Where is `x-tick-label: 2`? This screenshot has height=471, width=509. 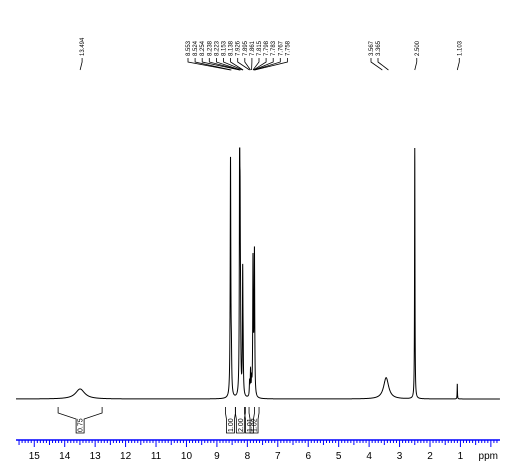 x-tick-label: 2 is located at coordinates (430, 456).